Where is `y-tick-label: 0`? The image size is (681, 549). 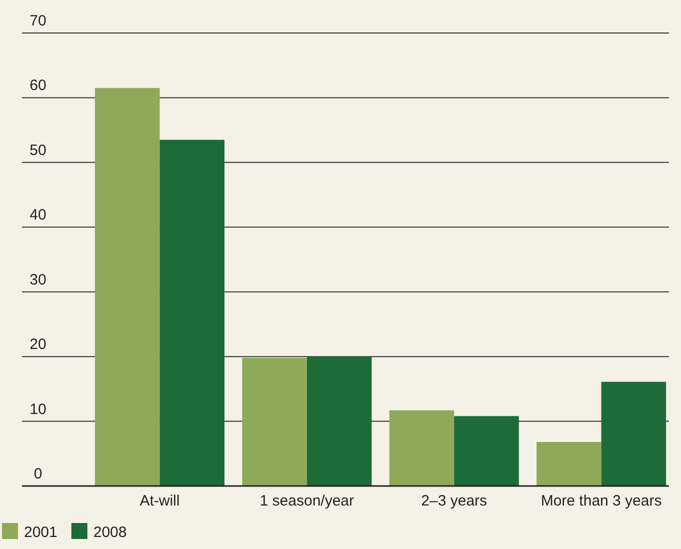
y-tick-label: 0 is located at coordinates (38, 474).